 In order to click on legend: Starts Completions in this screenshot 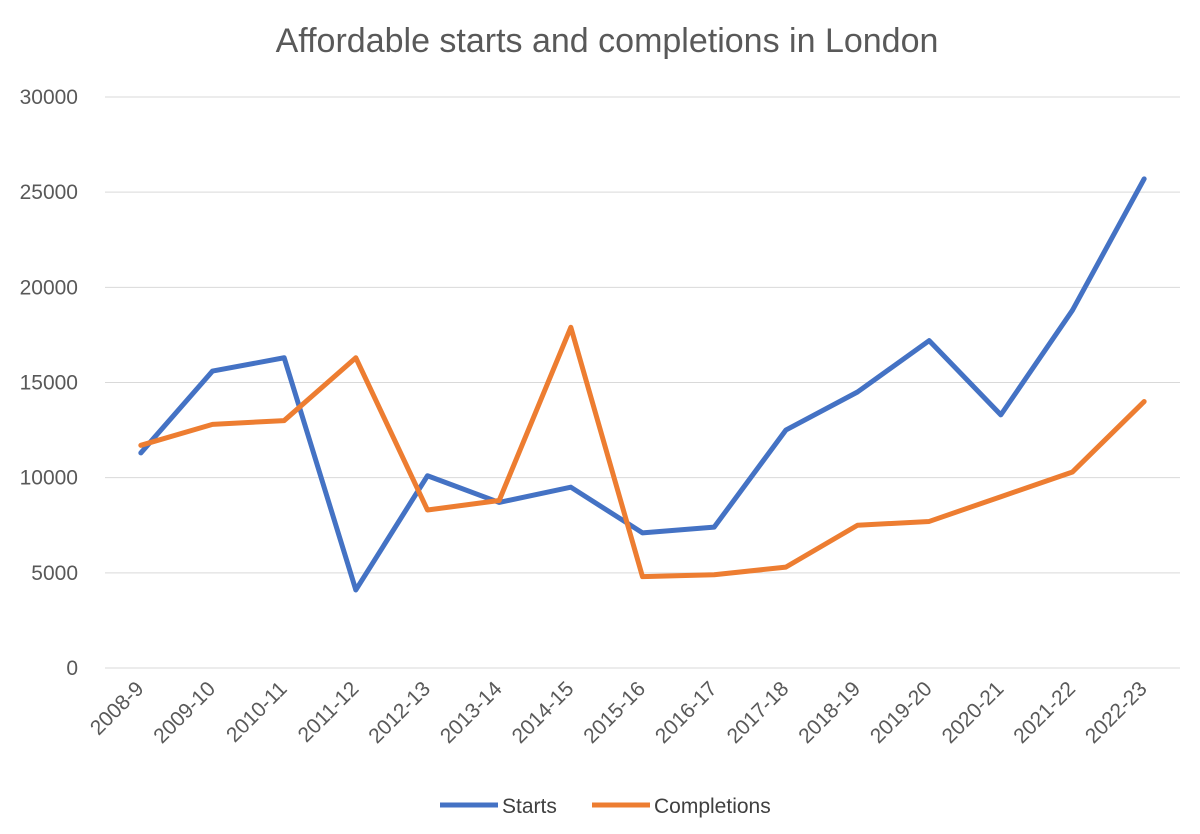, I will do `click(605, 806)`.